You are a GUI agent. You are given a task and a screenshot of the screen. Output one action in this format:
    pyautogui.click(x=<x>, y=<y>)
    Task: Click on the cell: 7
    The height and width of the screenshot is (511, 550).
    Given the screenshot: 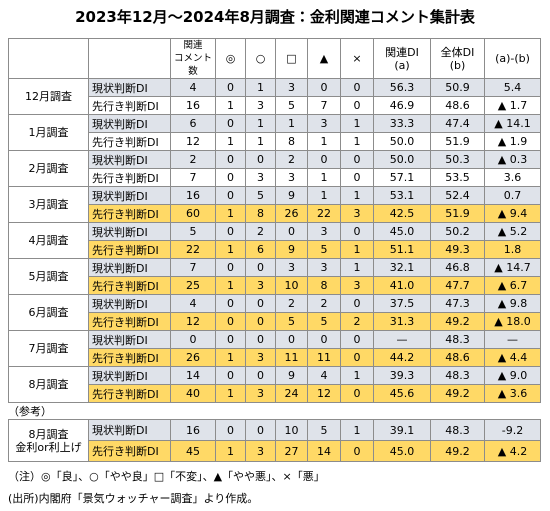 What is the action you would take?
    pyautogui.click(x=193, y=177)
    